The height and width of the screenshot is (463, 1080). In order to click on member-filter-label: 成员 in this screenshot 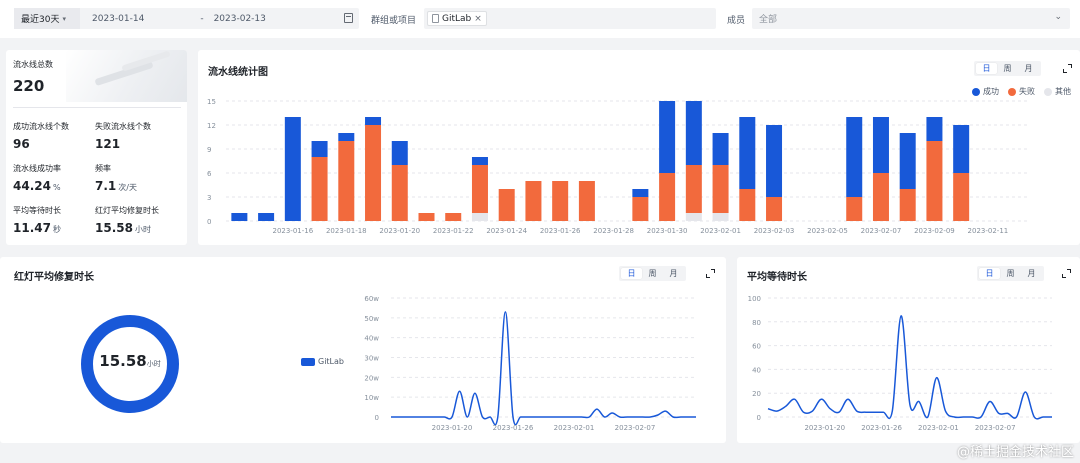, I will do `click(736, 21)`.